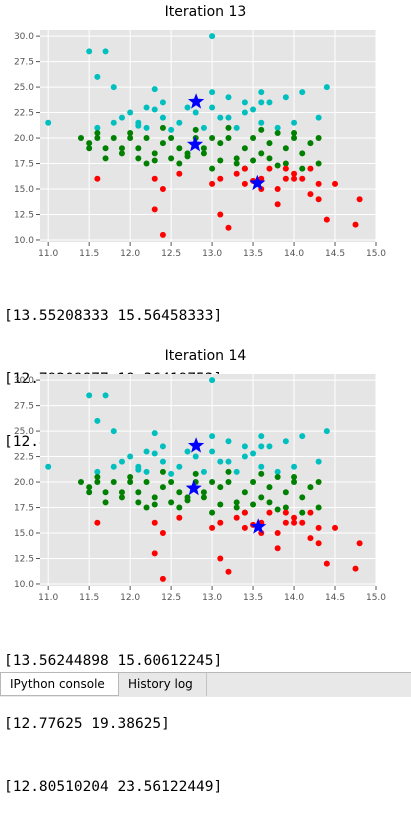 The image size is (411, 819). I want to click on plot-title: Iteration 14, so click(205, 356).